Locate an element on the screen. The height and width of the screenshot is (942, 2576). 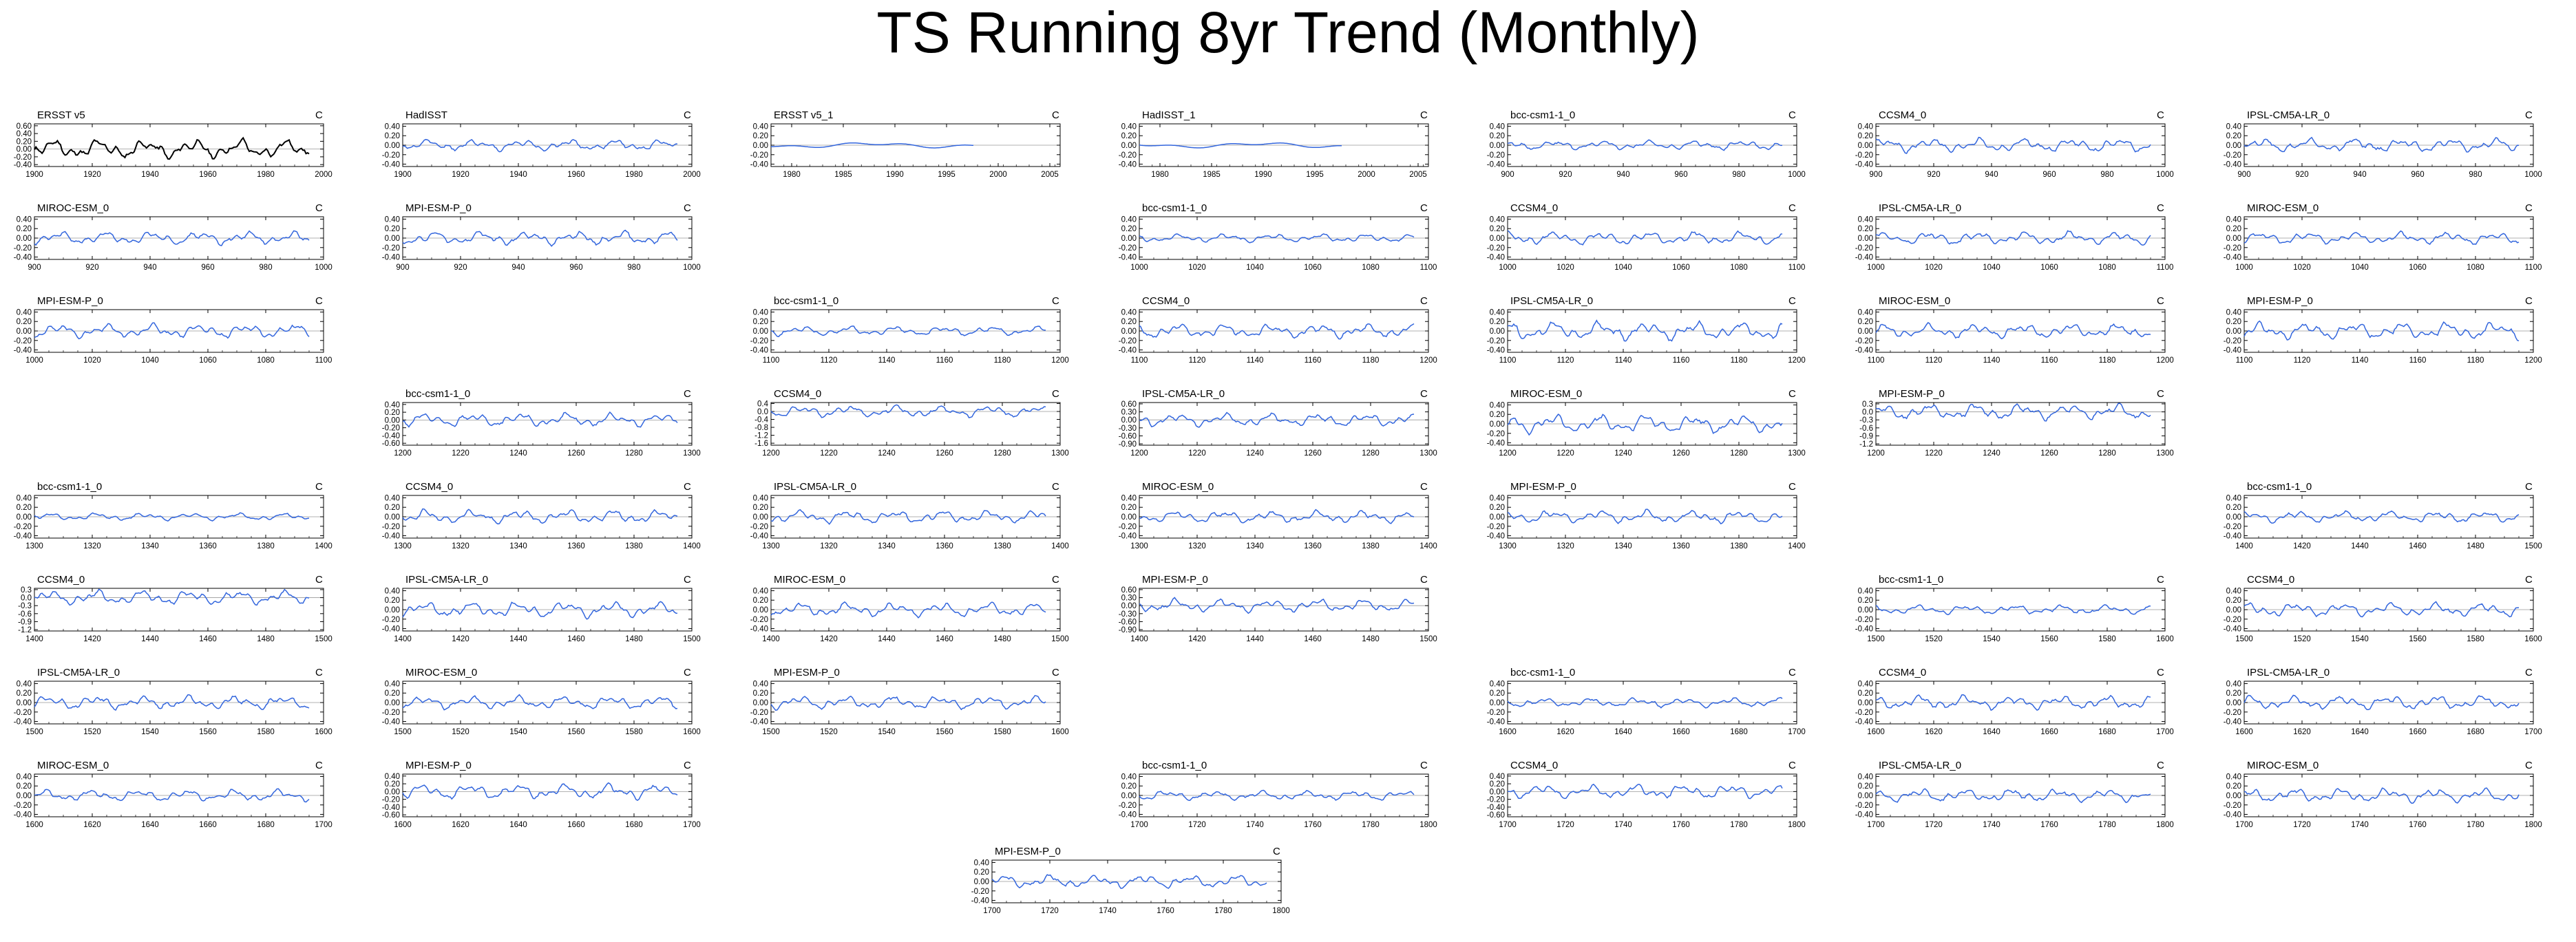
x-tick-label: 1780 is located at coordinates (1371, 825).